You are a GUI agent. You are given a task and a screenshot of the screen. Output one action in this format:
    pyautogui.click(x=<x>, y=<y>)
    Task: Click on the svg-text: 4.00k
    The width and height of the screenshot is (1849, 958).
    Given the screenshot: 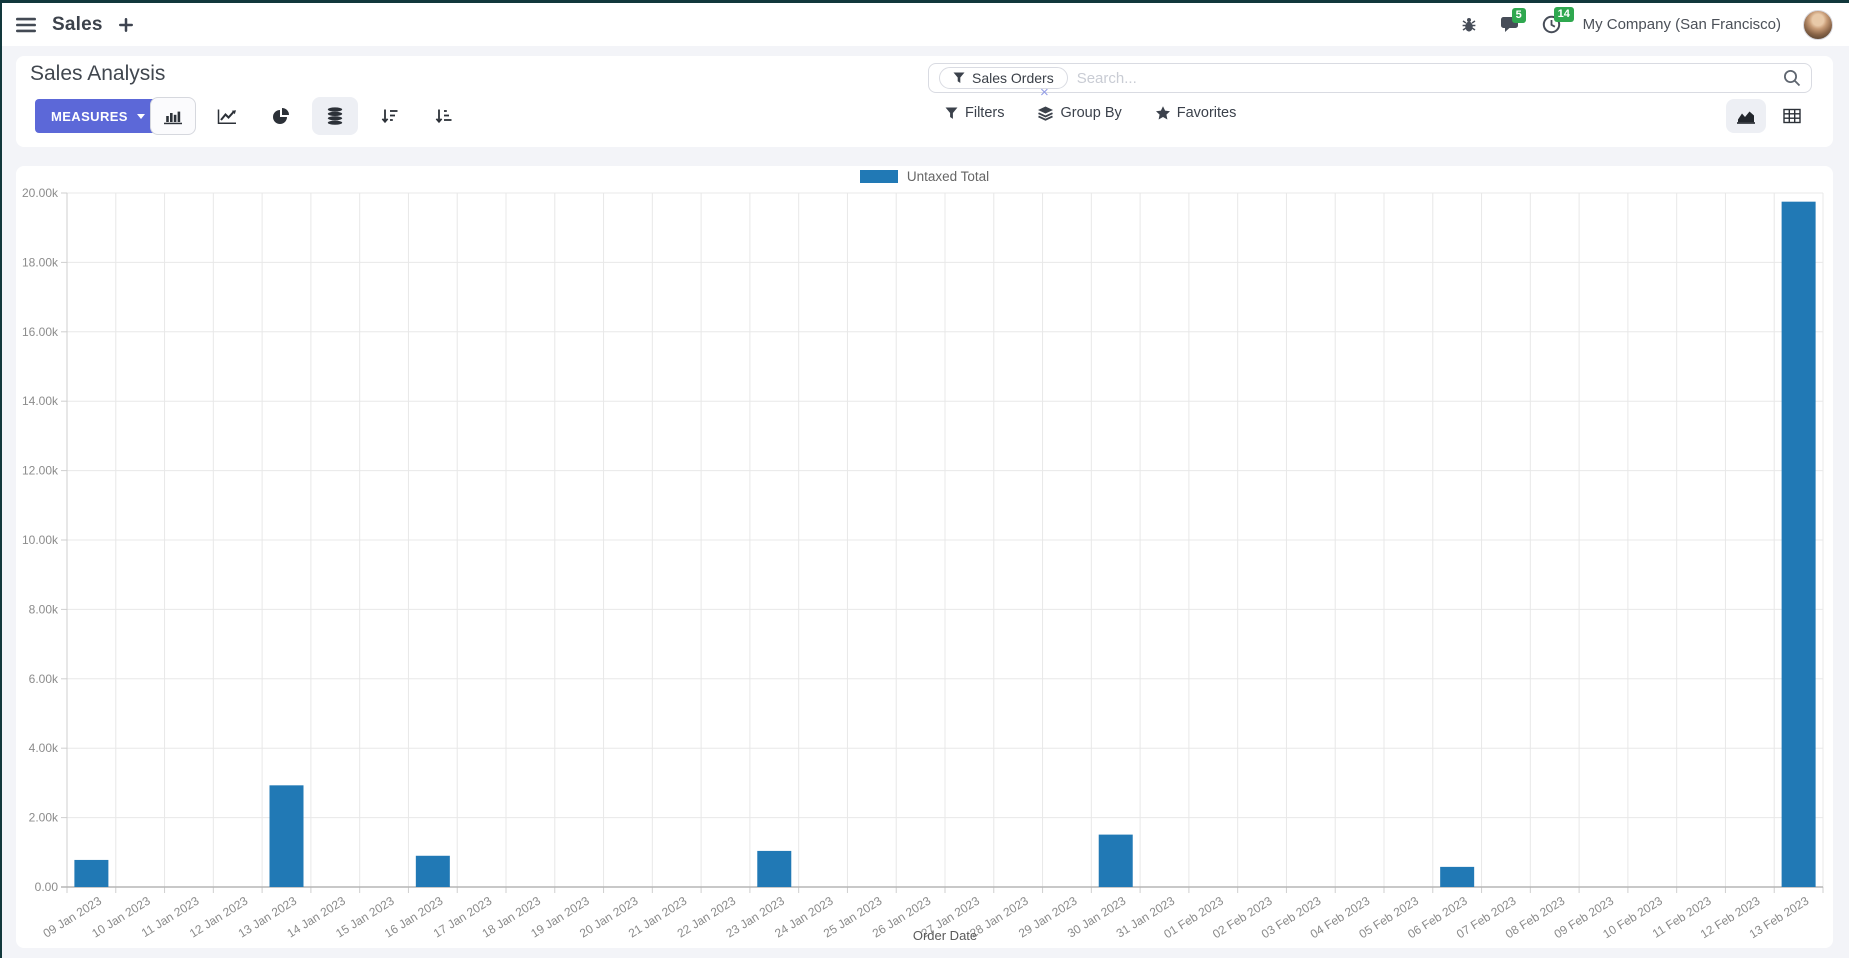 What is the action you would take?
    pyautogui.click(x=44, y=748)
    